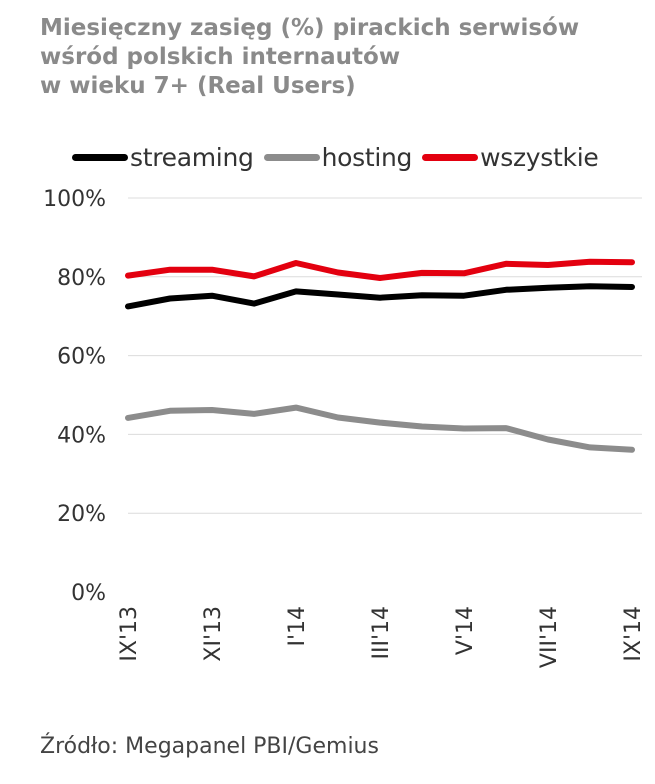  Describe the element at coordinates (220, 57) in the screenshot. I see `title-line-2: wśród polskich internautów` at that location.